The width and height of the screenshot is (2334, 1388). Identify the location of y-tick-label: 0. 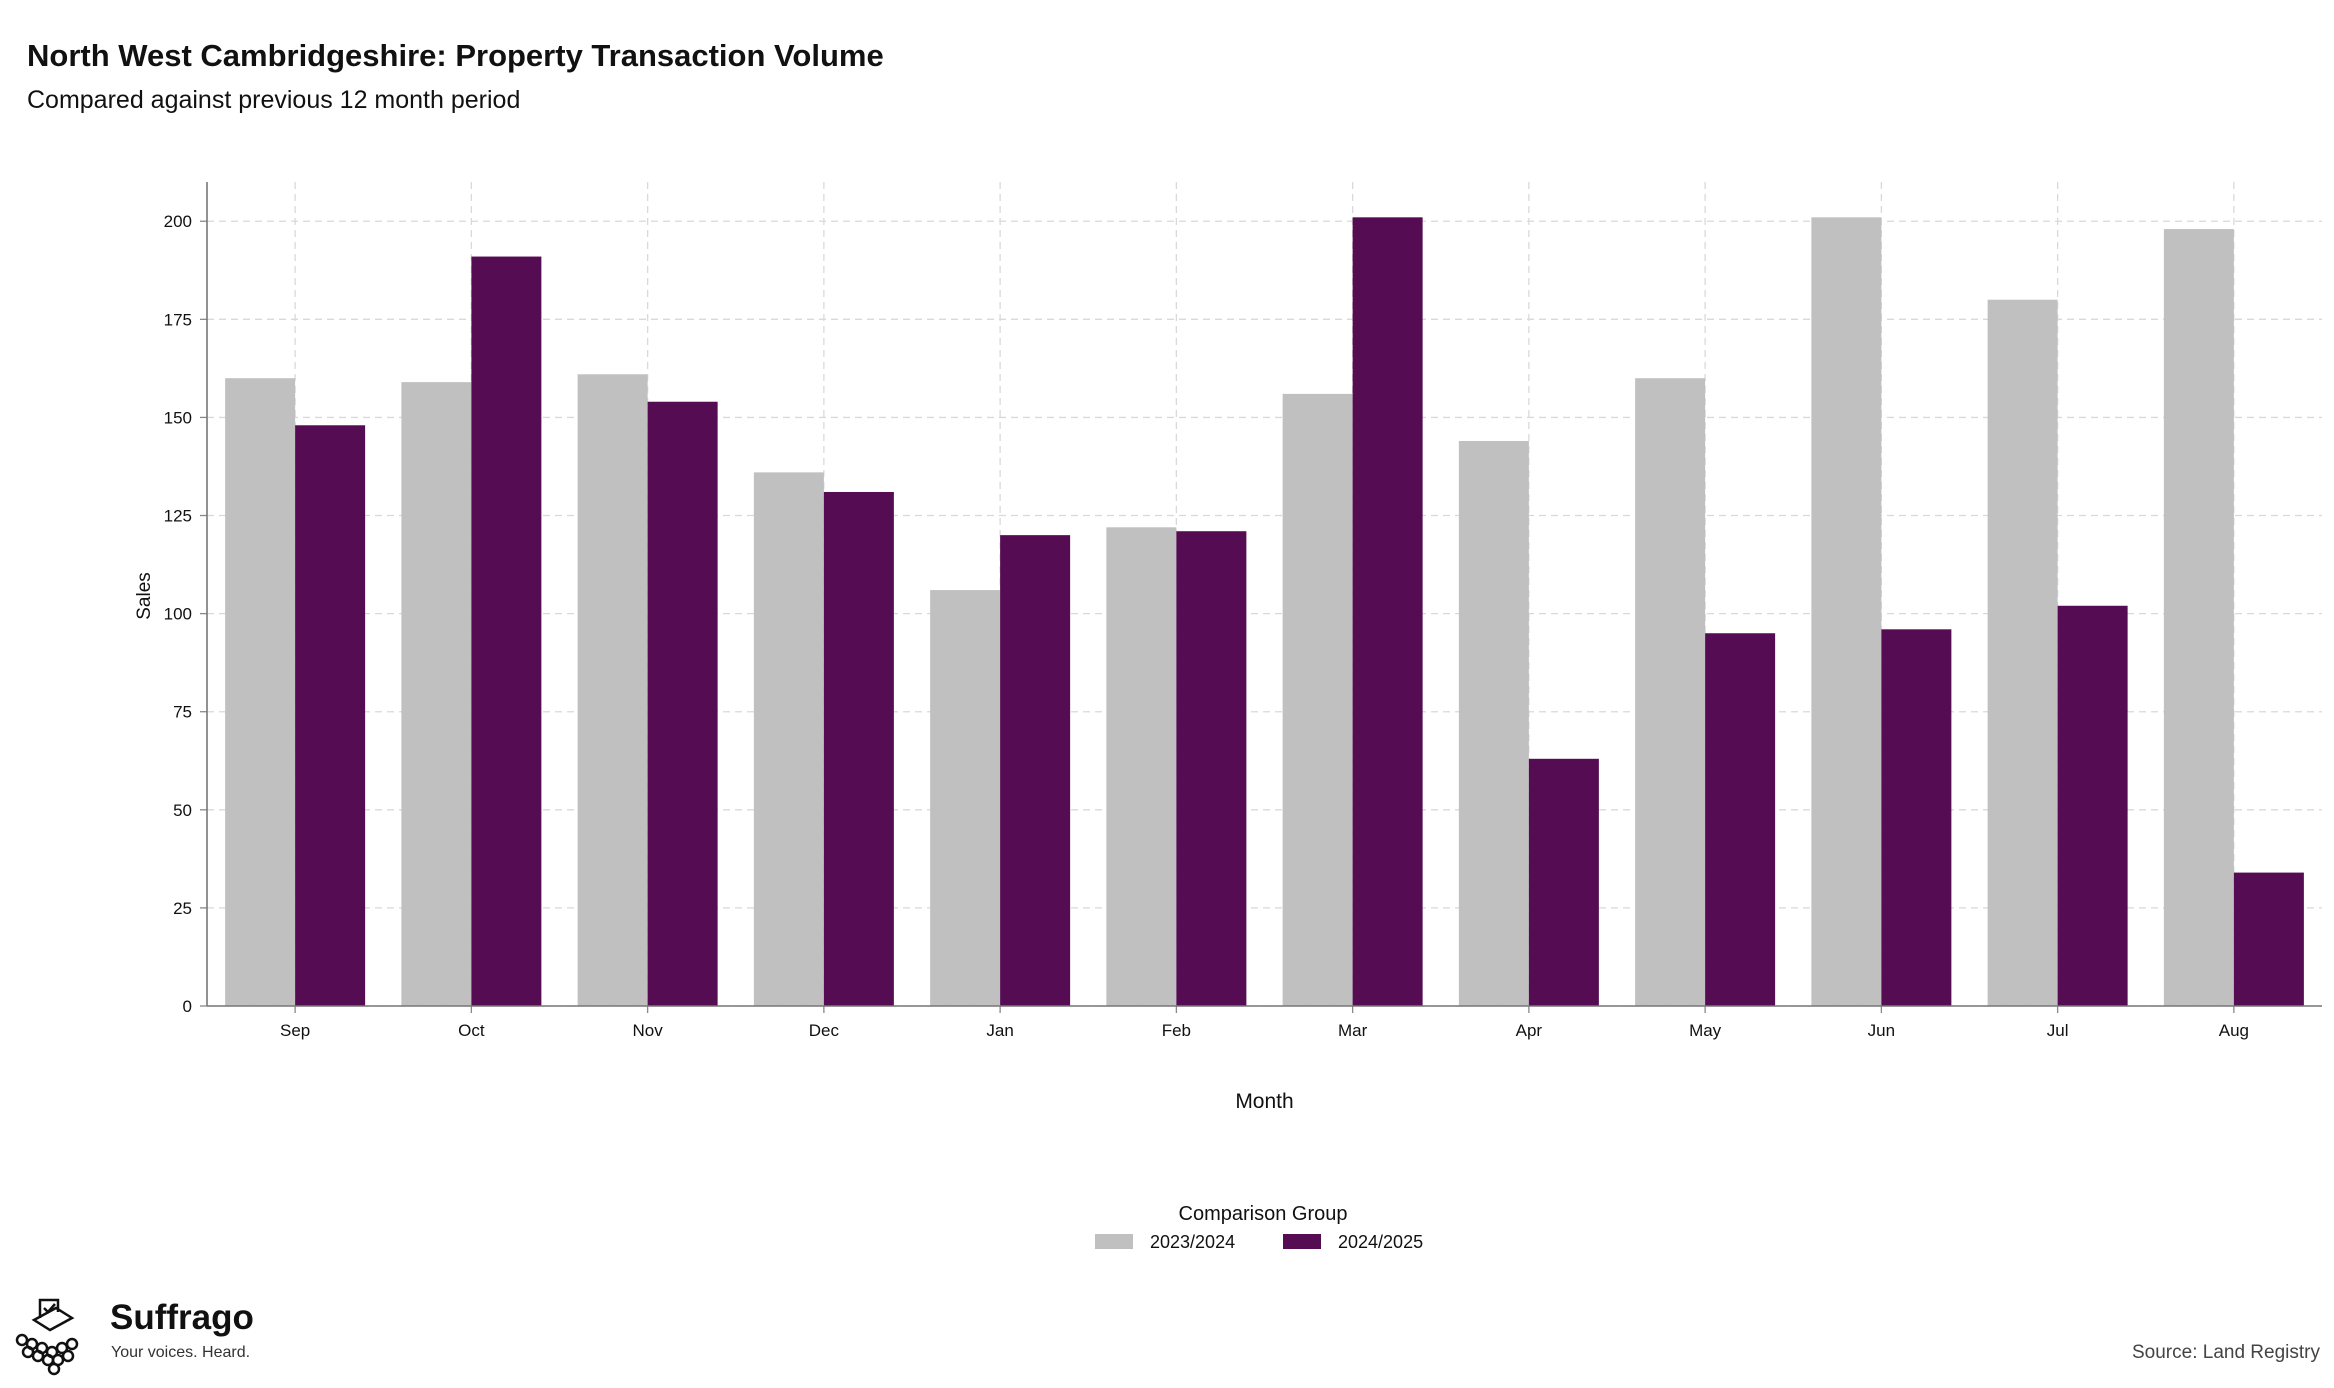
(187, 1006).